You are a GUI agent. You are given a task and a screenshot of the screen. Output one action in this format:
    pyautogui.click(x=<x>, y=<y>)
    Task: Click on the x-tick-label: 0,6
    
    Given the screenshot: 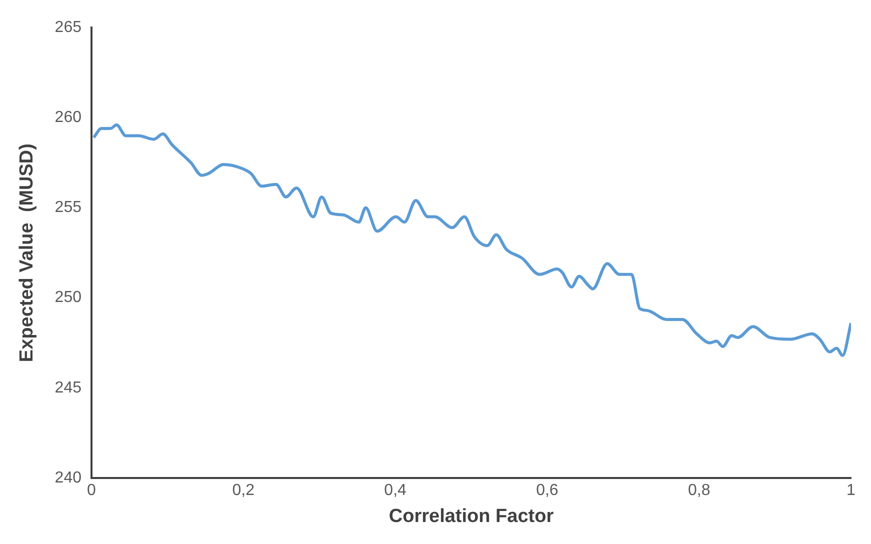 What is the action you would take?
    pyautogui.click(x=547, y=491)
    